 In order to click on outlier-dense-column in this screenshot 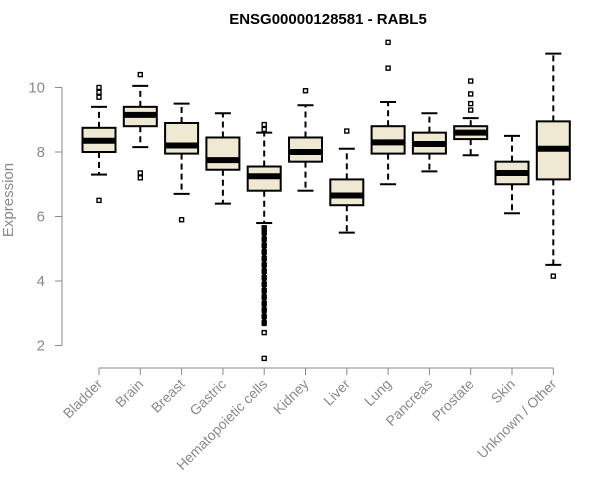, I will do `click(264, 276)`.